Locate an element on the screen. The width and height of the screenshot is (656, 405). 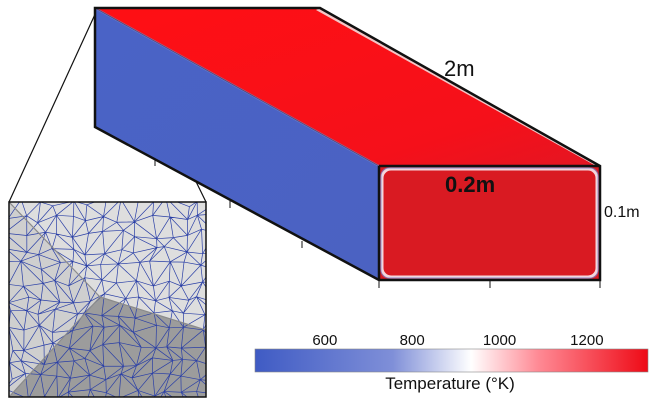
length-label: 2m is located at coordinates (459, 68).